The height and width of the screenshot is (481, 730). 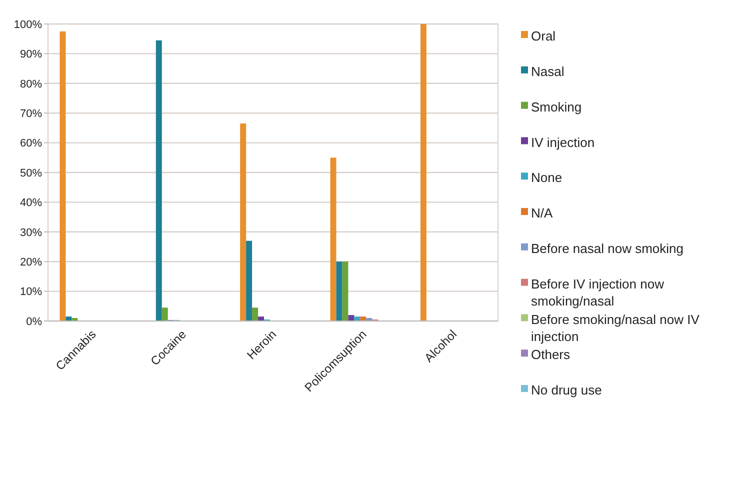 I want to click on y-tick-label: 40%, so click(x=31, y=203).